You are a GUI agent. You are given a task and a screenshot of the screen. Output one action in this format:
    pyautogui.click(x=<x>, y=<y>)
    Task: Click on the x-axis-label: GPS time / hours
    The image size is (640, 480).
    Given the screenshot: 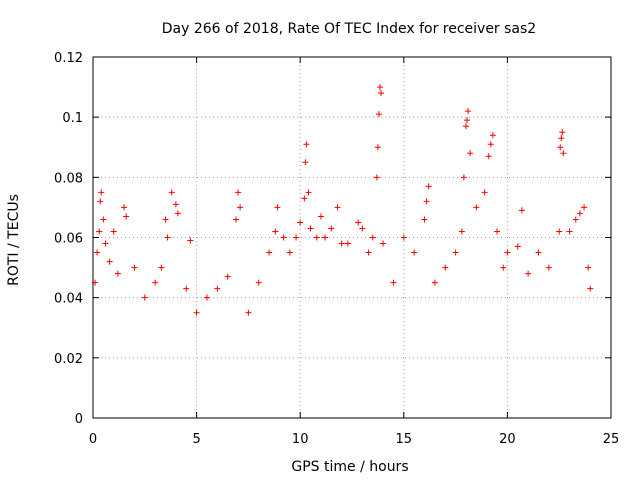 What is the action you would take?
    pyautogui.click(x=349, y=467)
    